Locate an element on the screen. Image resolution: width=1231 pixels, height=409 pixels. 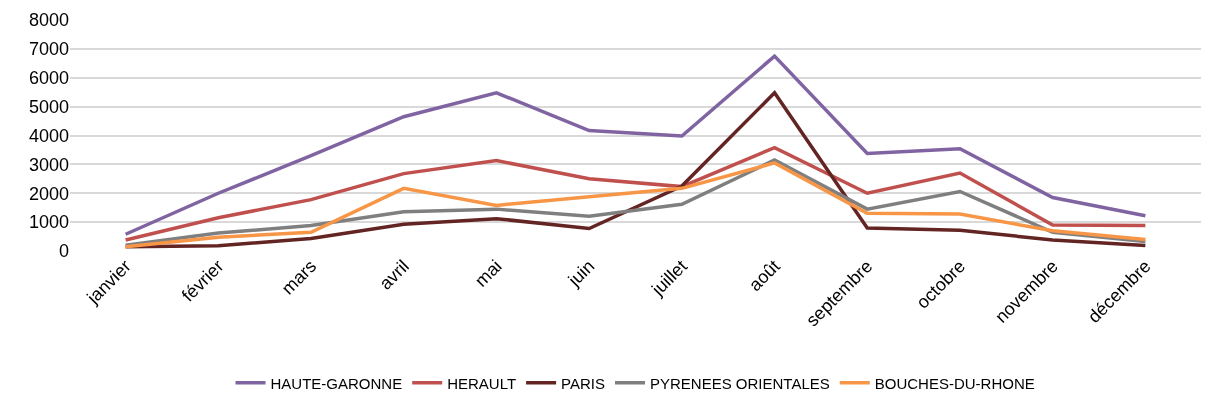
y-tick-label: 5000 is located at coordinates (48, 106).